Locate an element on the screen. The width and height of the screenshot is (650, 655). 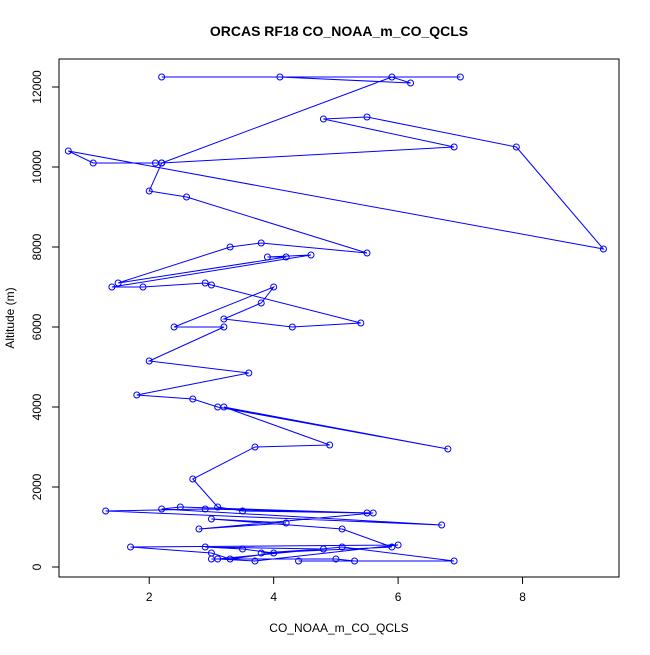
y-tick-label: 10000 is located at coordinates (37, 167).